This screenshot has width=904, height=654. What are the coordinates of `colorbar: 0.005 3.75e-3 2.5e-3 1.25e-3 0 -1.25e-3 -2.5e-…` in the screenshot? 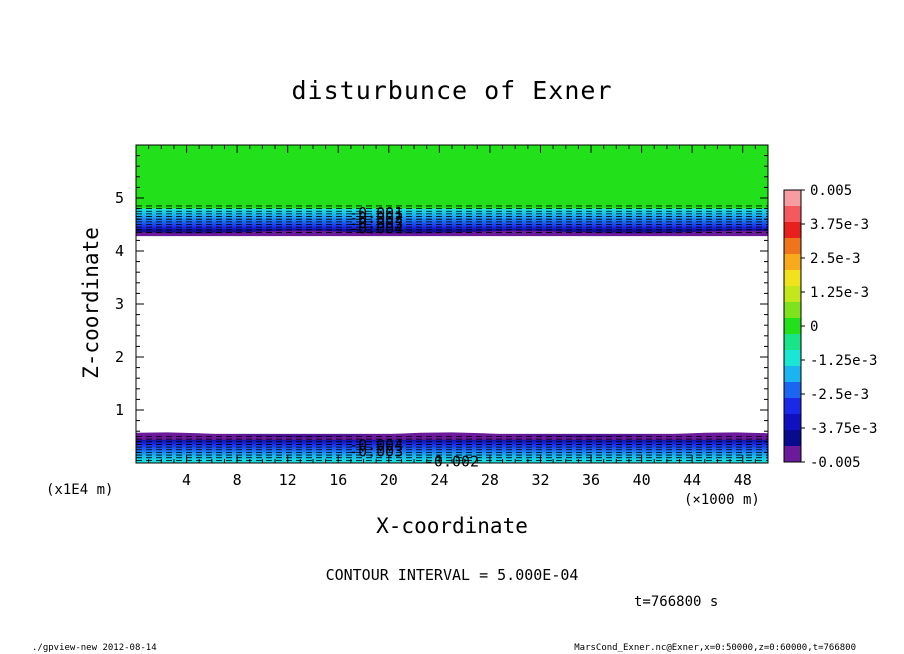 It's located at (830, 327).